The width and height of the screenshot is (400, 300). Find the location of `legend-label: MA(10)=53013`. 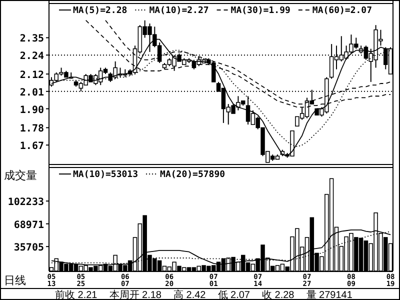

legend-label: MA(10)=53013 is located at coordinates (105, 175).